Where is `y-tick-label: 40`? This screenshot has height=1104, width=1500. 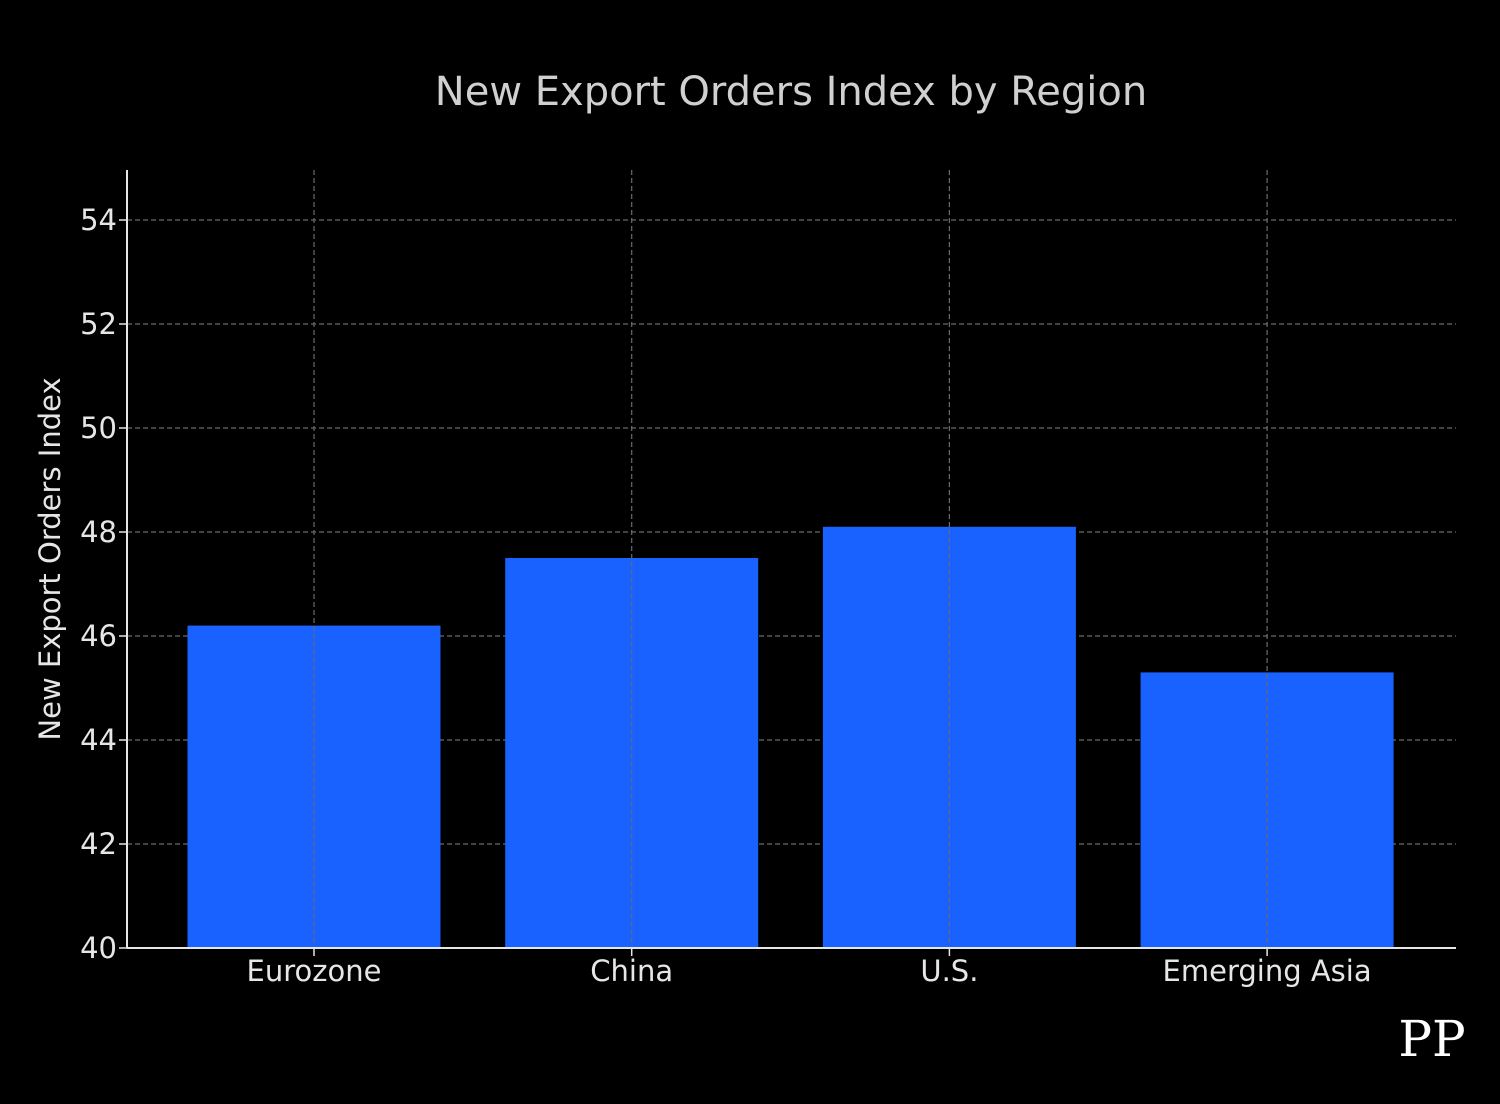 y-tick-label: 40 is located at coordinates (98, 948).